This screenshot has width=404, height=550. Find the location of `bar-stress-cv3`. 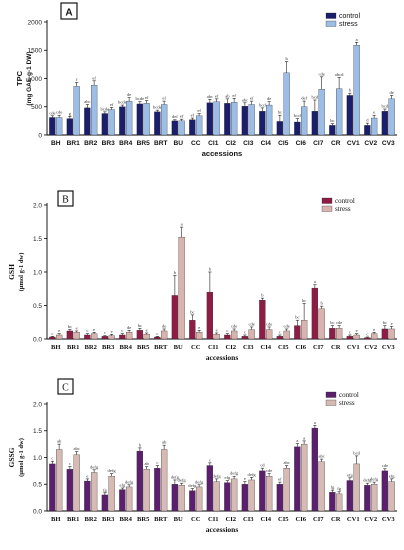

bar-stress-cv3 is located at coordinates (391, 117).